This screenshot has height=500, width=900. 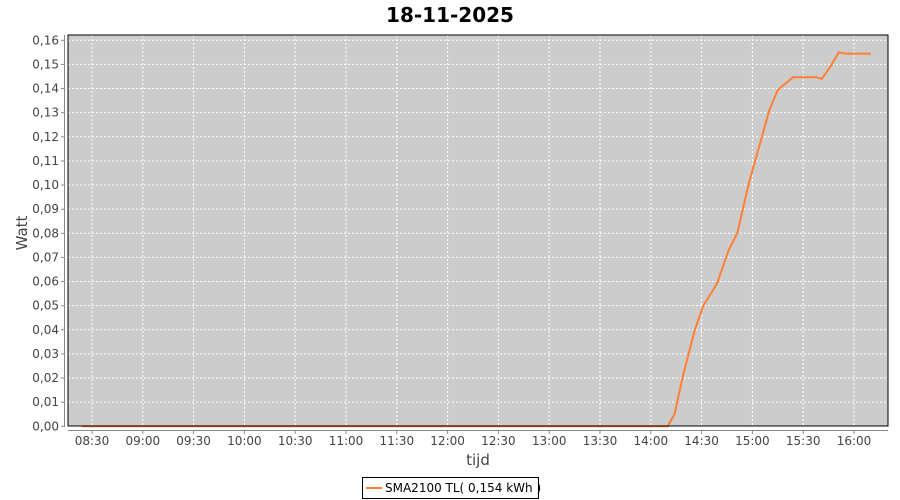 What do you see at coordinates (478, 460) in the screenshot?
I see `x-axis-label: tijd` at bounding box center [478, 460].